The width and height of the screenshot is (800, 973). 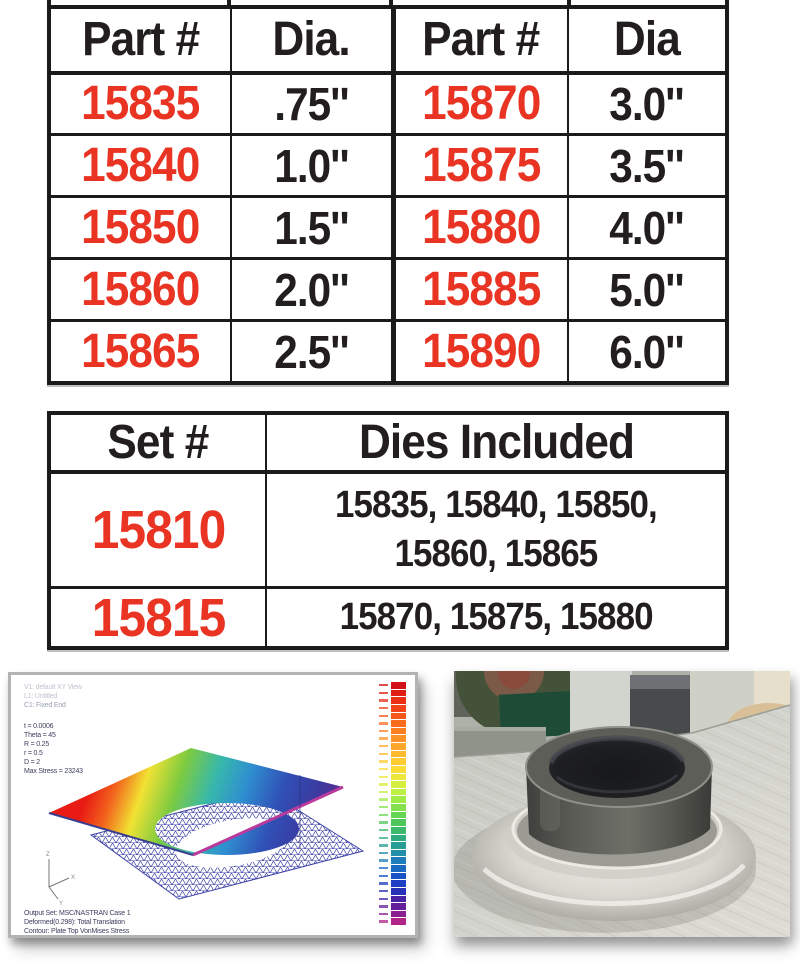 I want to click on fea-caption-line: C1: Fixed End, so click(x=45, y=705).